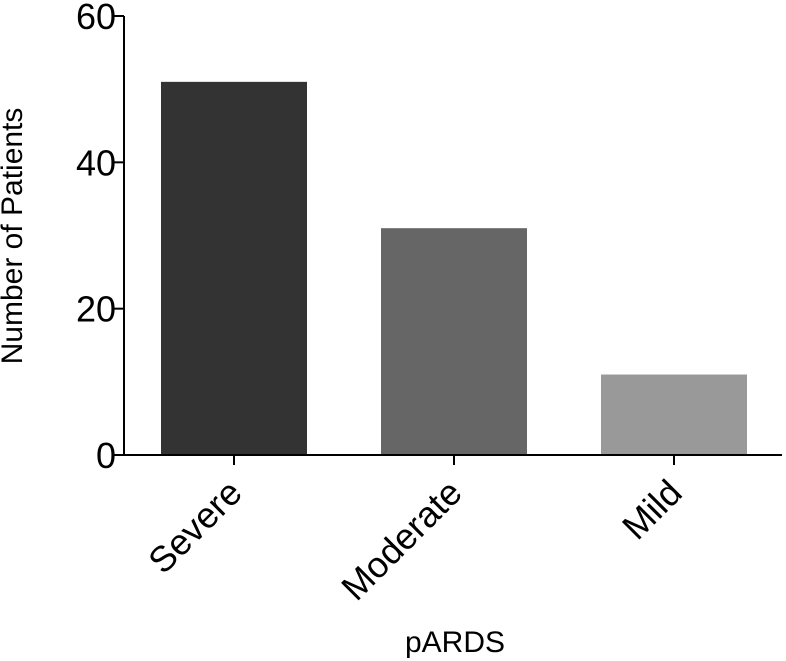  Describe the element at coordinates (106, 455) in the screenshot. I see `y-tick-label: 0` at that location.